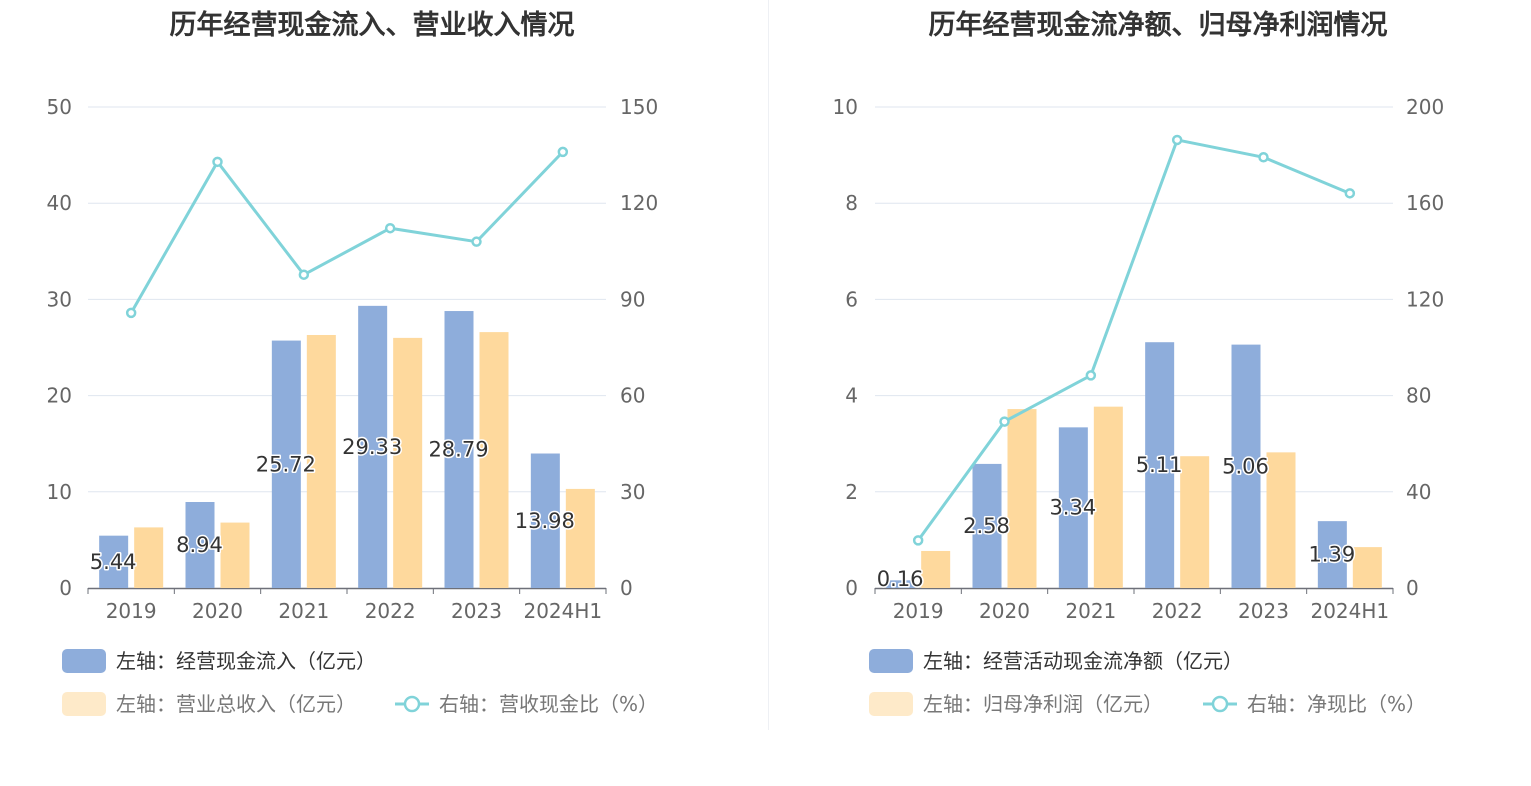 The height and width of the screenshot is (786, 1531). What do you see at coordinates (851, 203) in the screenshot?
I see `y-left-tick-label: 8` at bounding box center [851, 203].